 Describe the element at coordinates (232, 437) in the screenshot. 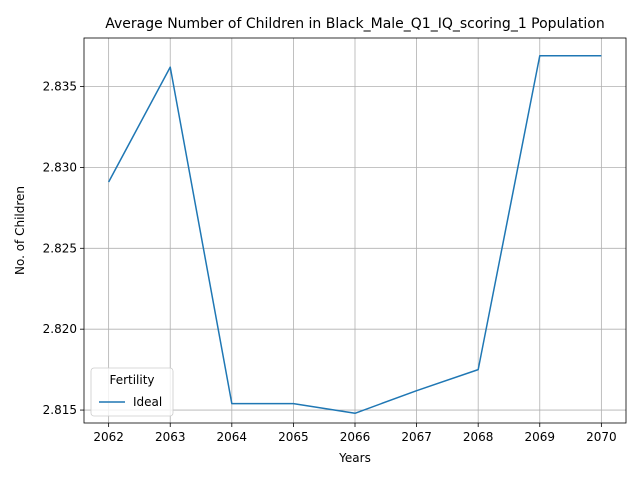

I see `x-tick-label: 2064` at that location.